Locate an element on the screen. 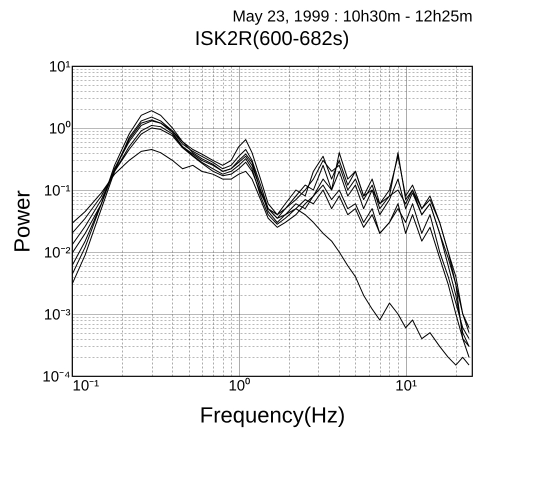 This screenshot has width=560, height=496. y-tick-label: 10⁻⁴ is located at coordinates (56, 377).